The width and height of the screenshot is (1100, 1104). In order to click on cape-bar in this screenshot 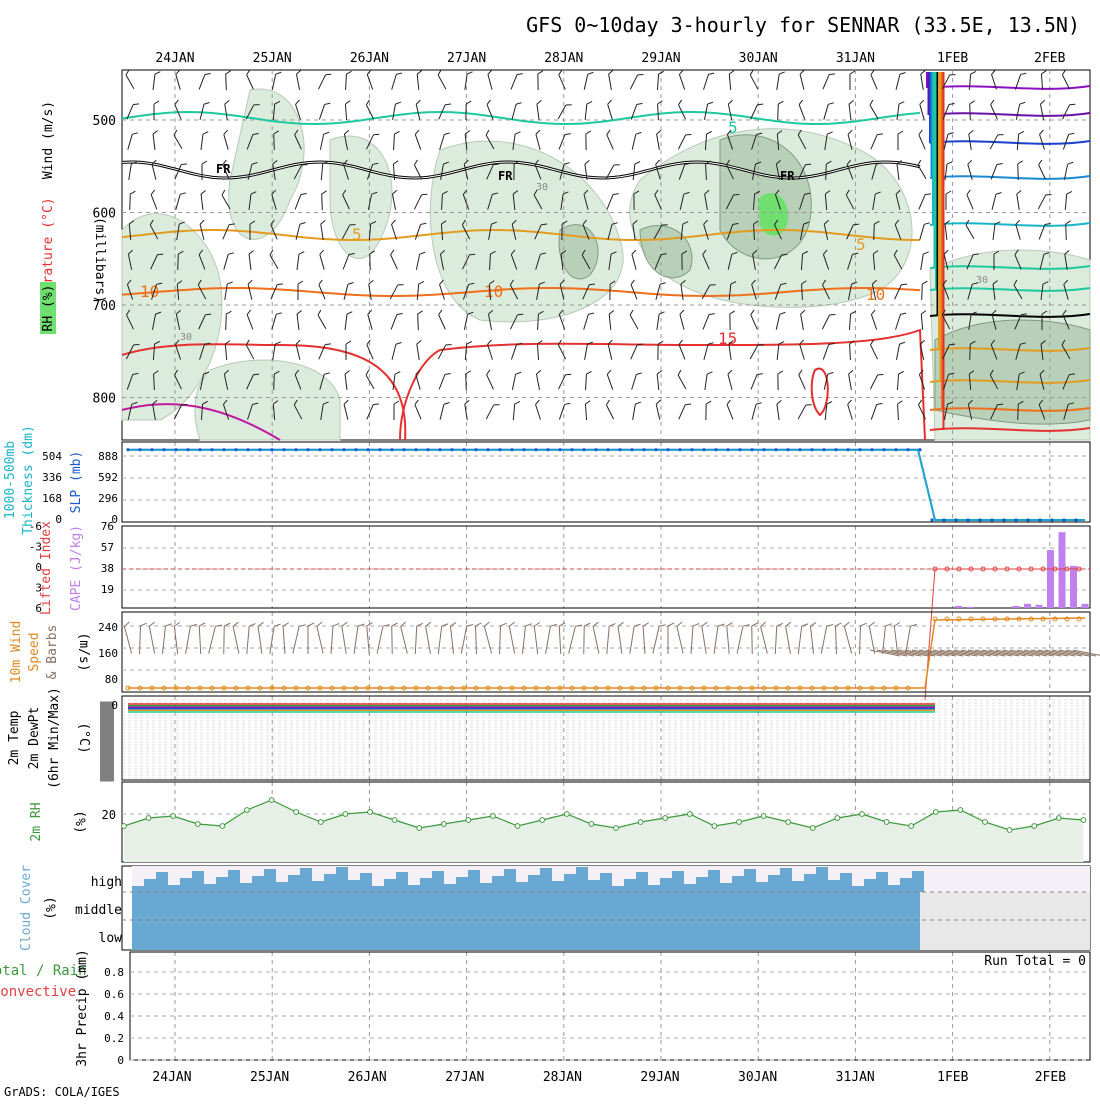, I will do `click(1085, 606)`.